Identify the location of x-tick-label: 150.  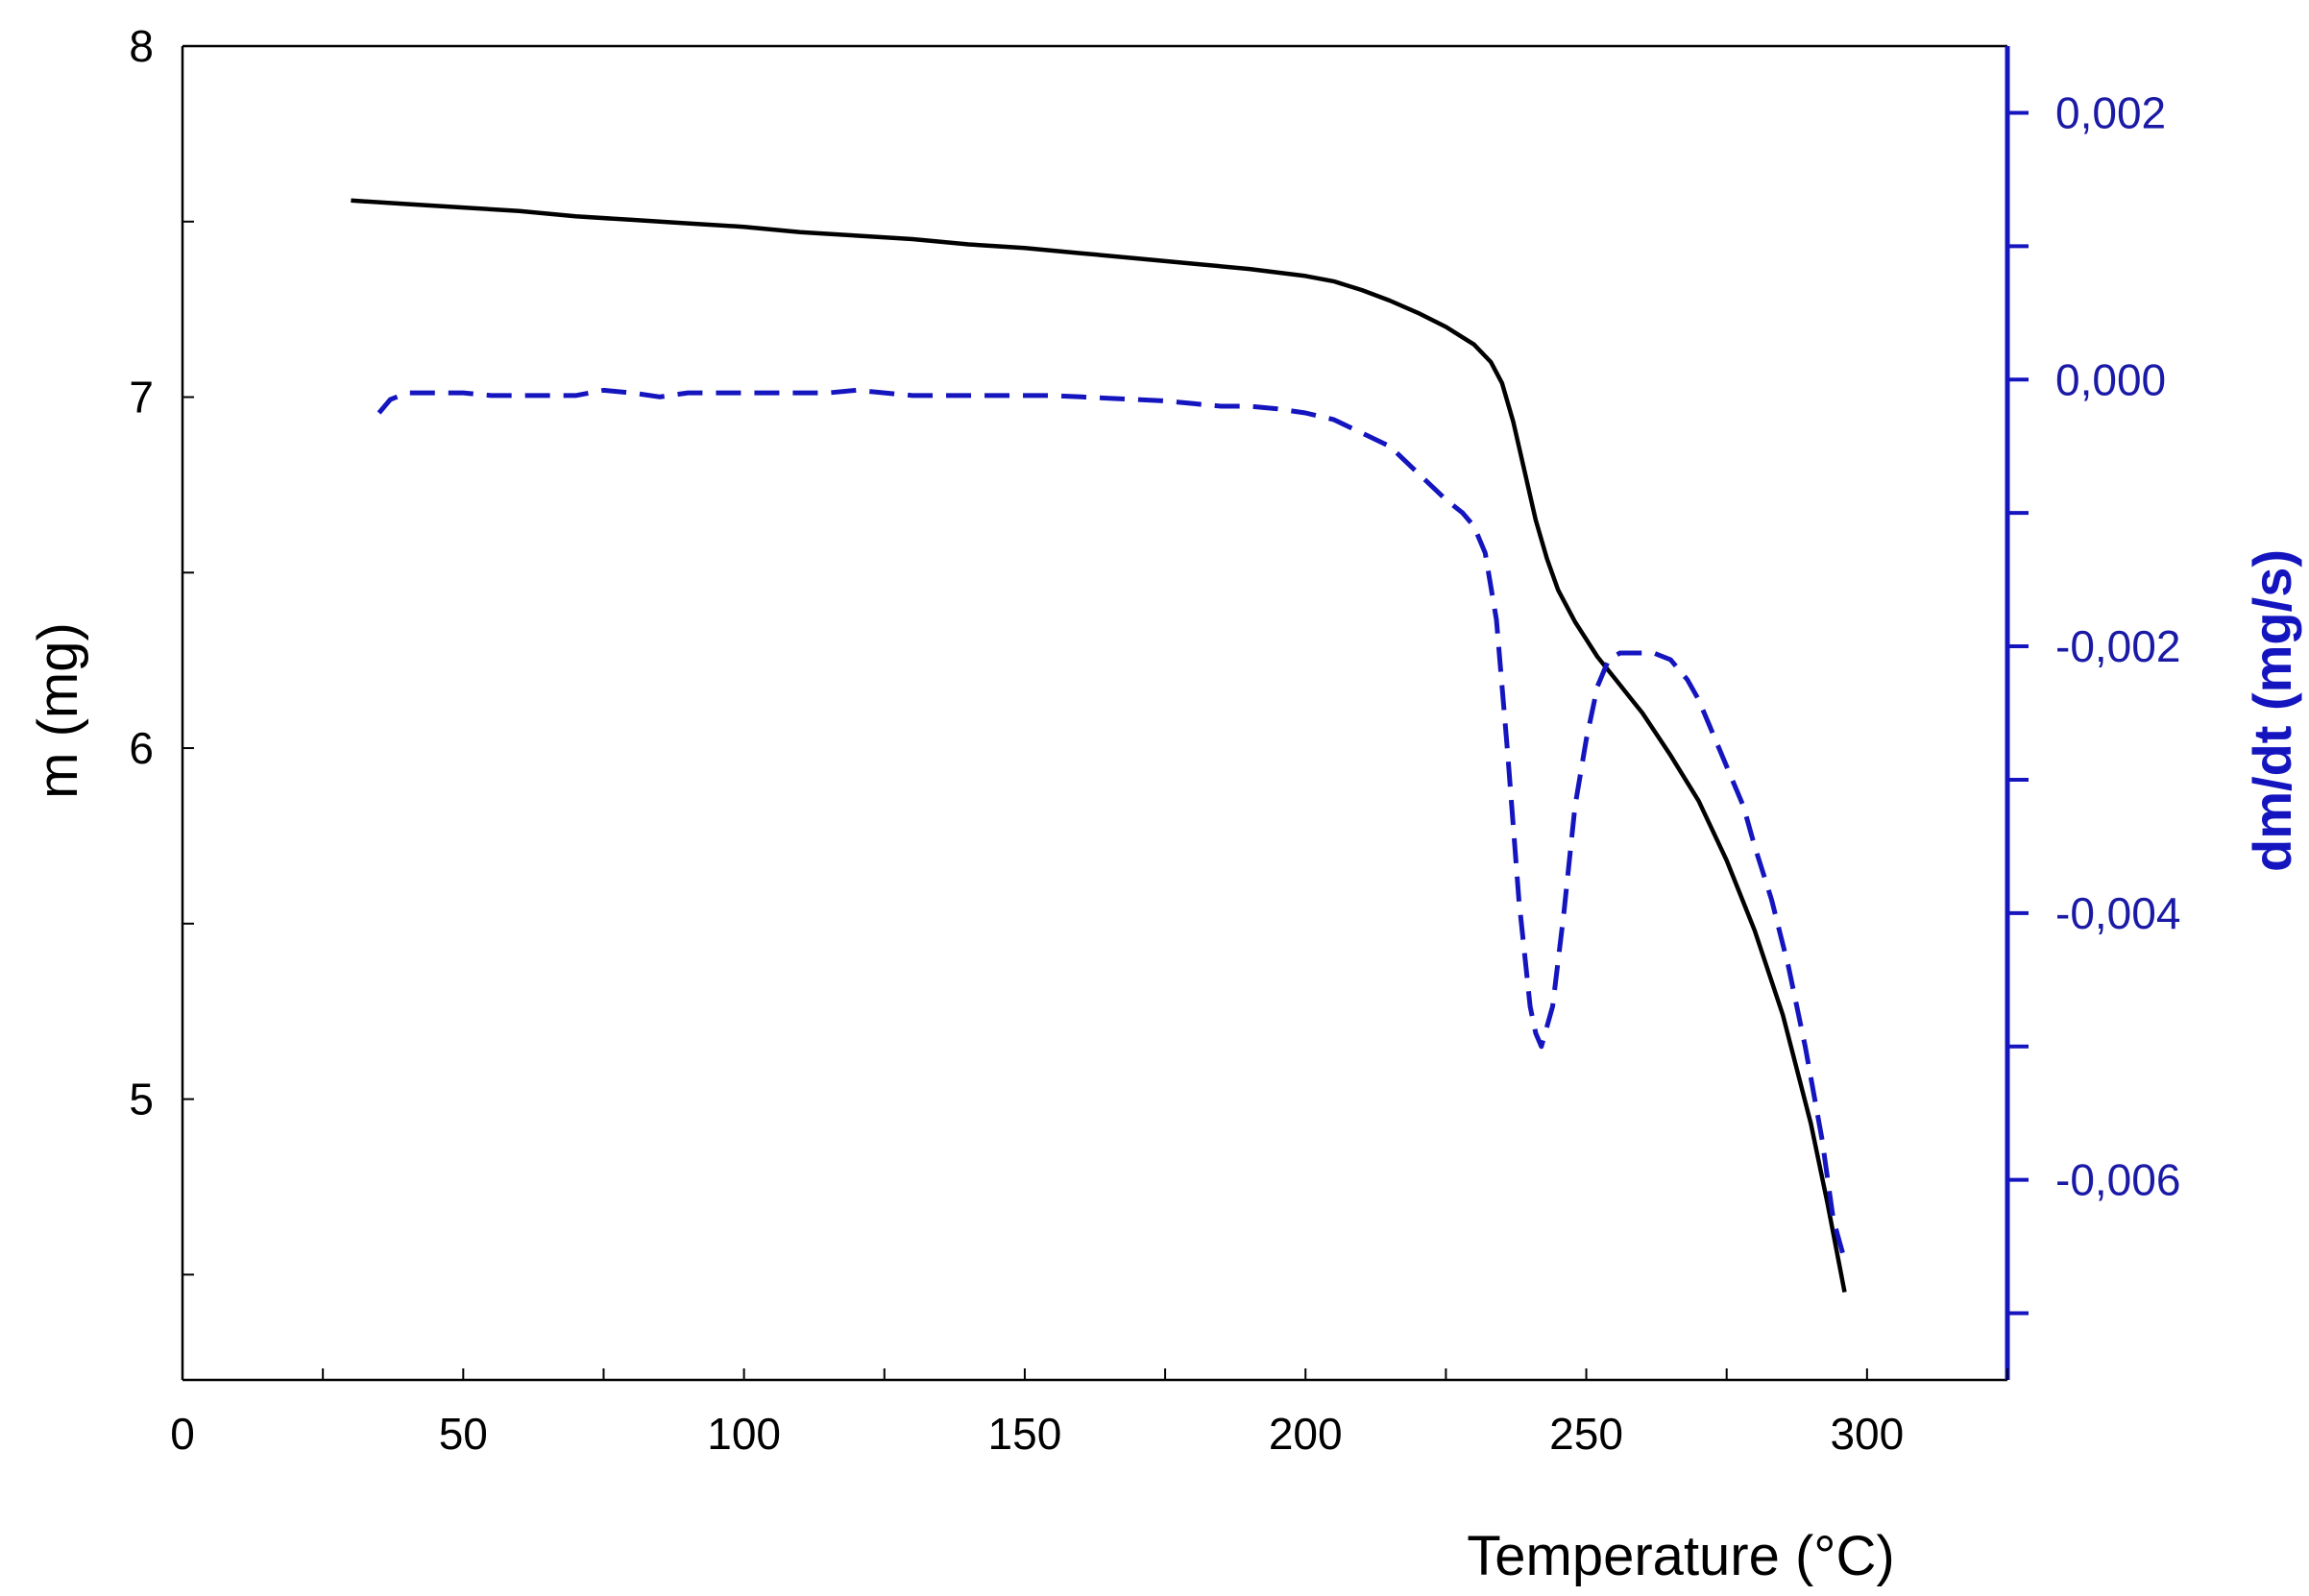
(1025, 1434).